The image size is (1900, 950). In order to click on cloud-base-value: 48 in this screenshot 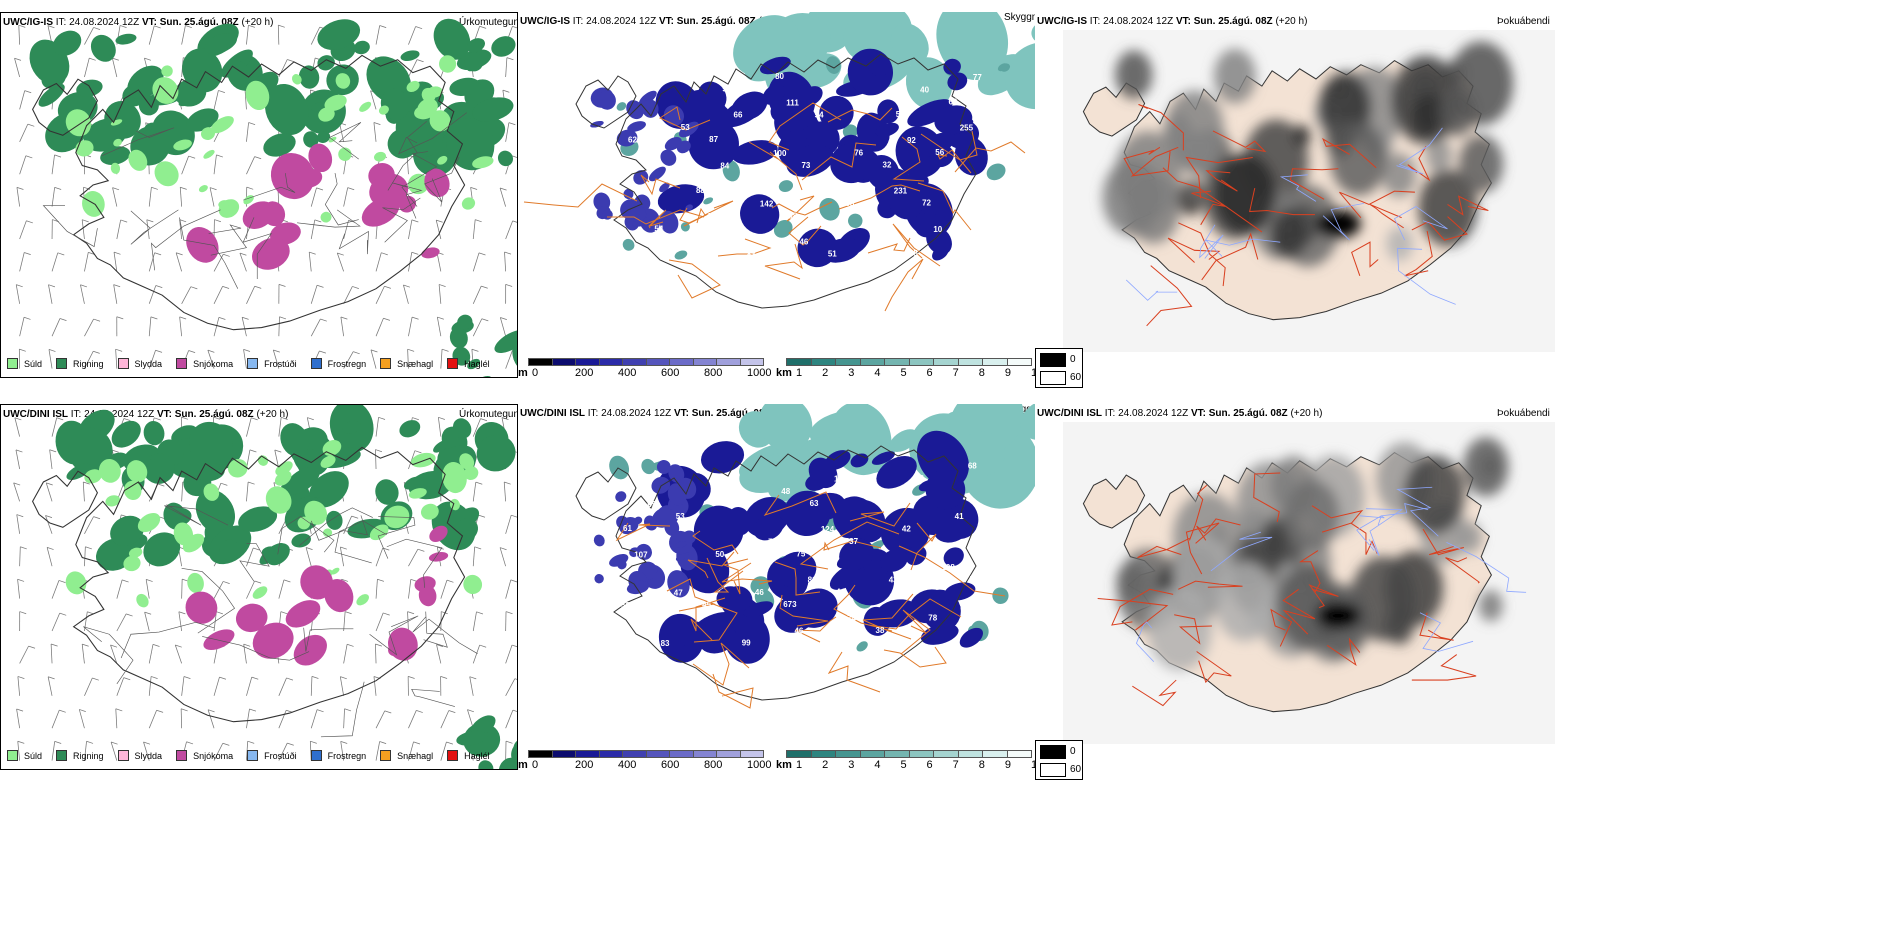, I will do `click(785, 491)`.